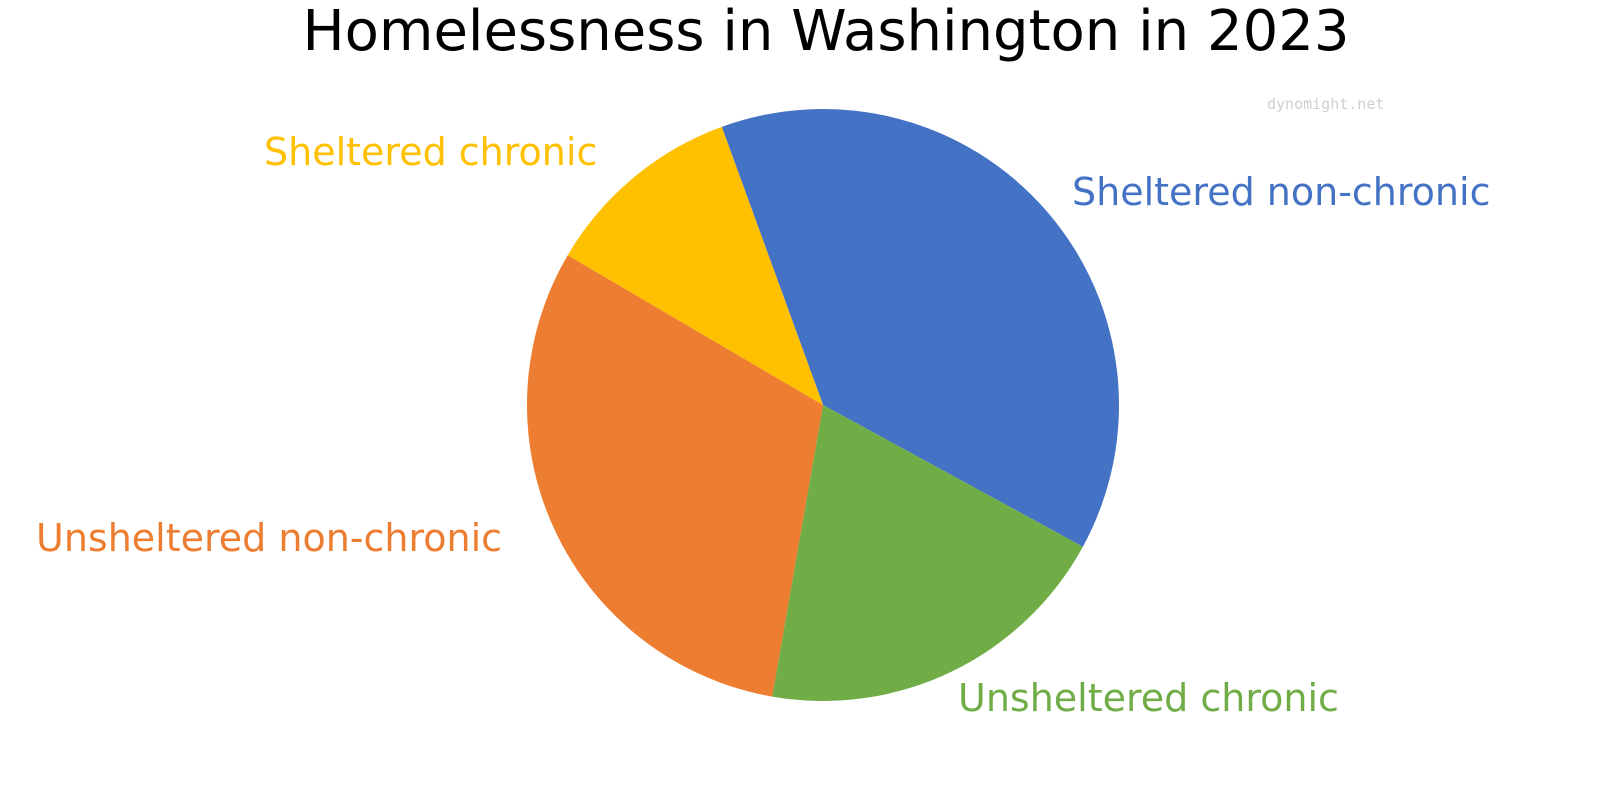  What do you see at coordinates (430, 152) in the screenshot?
I see `slice-label-sheltered-chronic: Sheltered chronic` at bounding box center [430, 152].